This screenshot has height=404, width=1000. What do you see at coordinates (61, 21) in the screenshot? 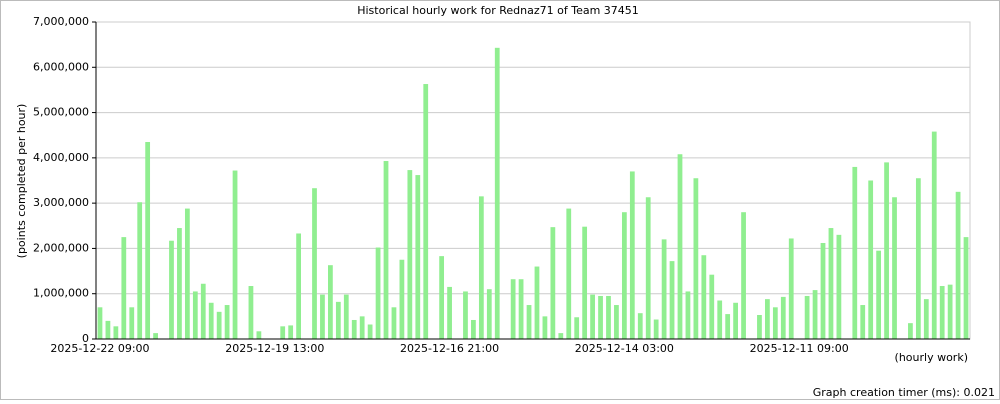
I see `y-tick-label: 7,000,000` at bounding box center [61, 21].